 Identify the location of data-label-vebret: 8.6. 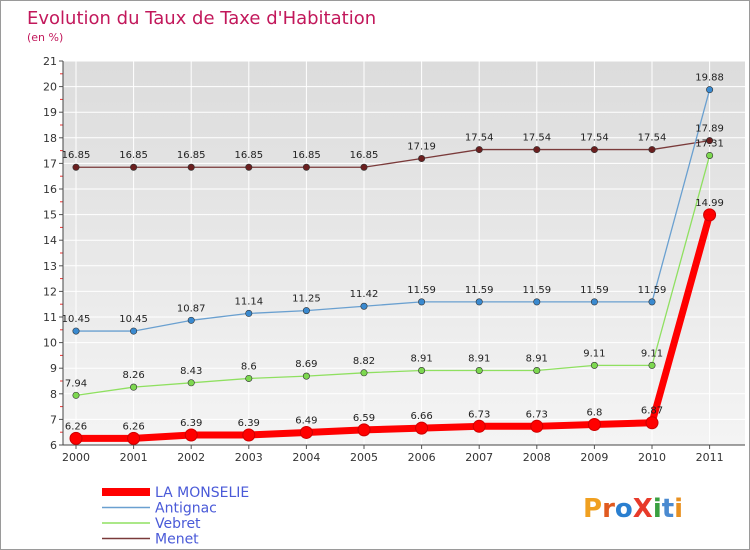
(249, 366).